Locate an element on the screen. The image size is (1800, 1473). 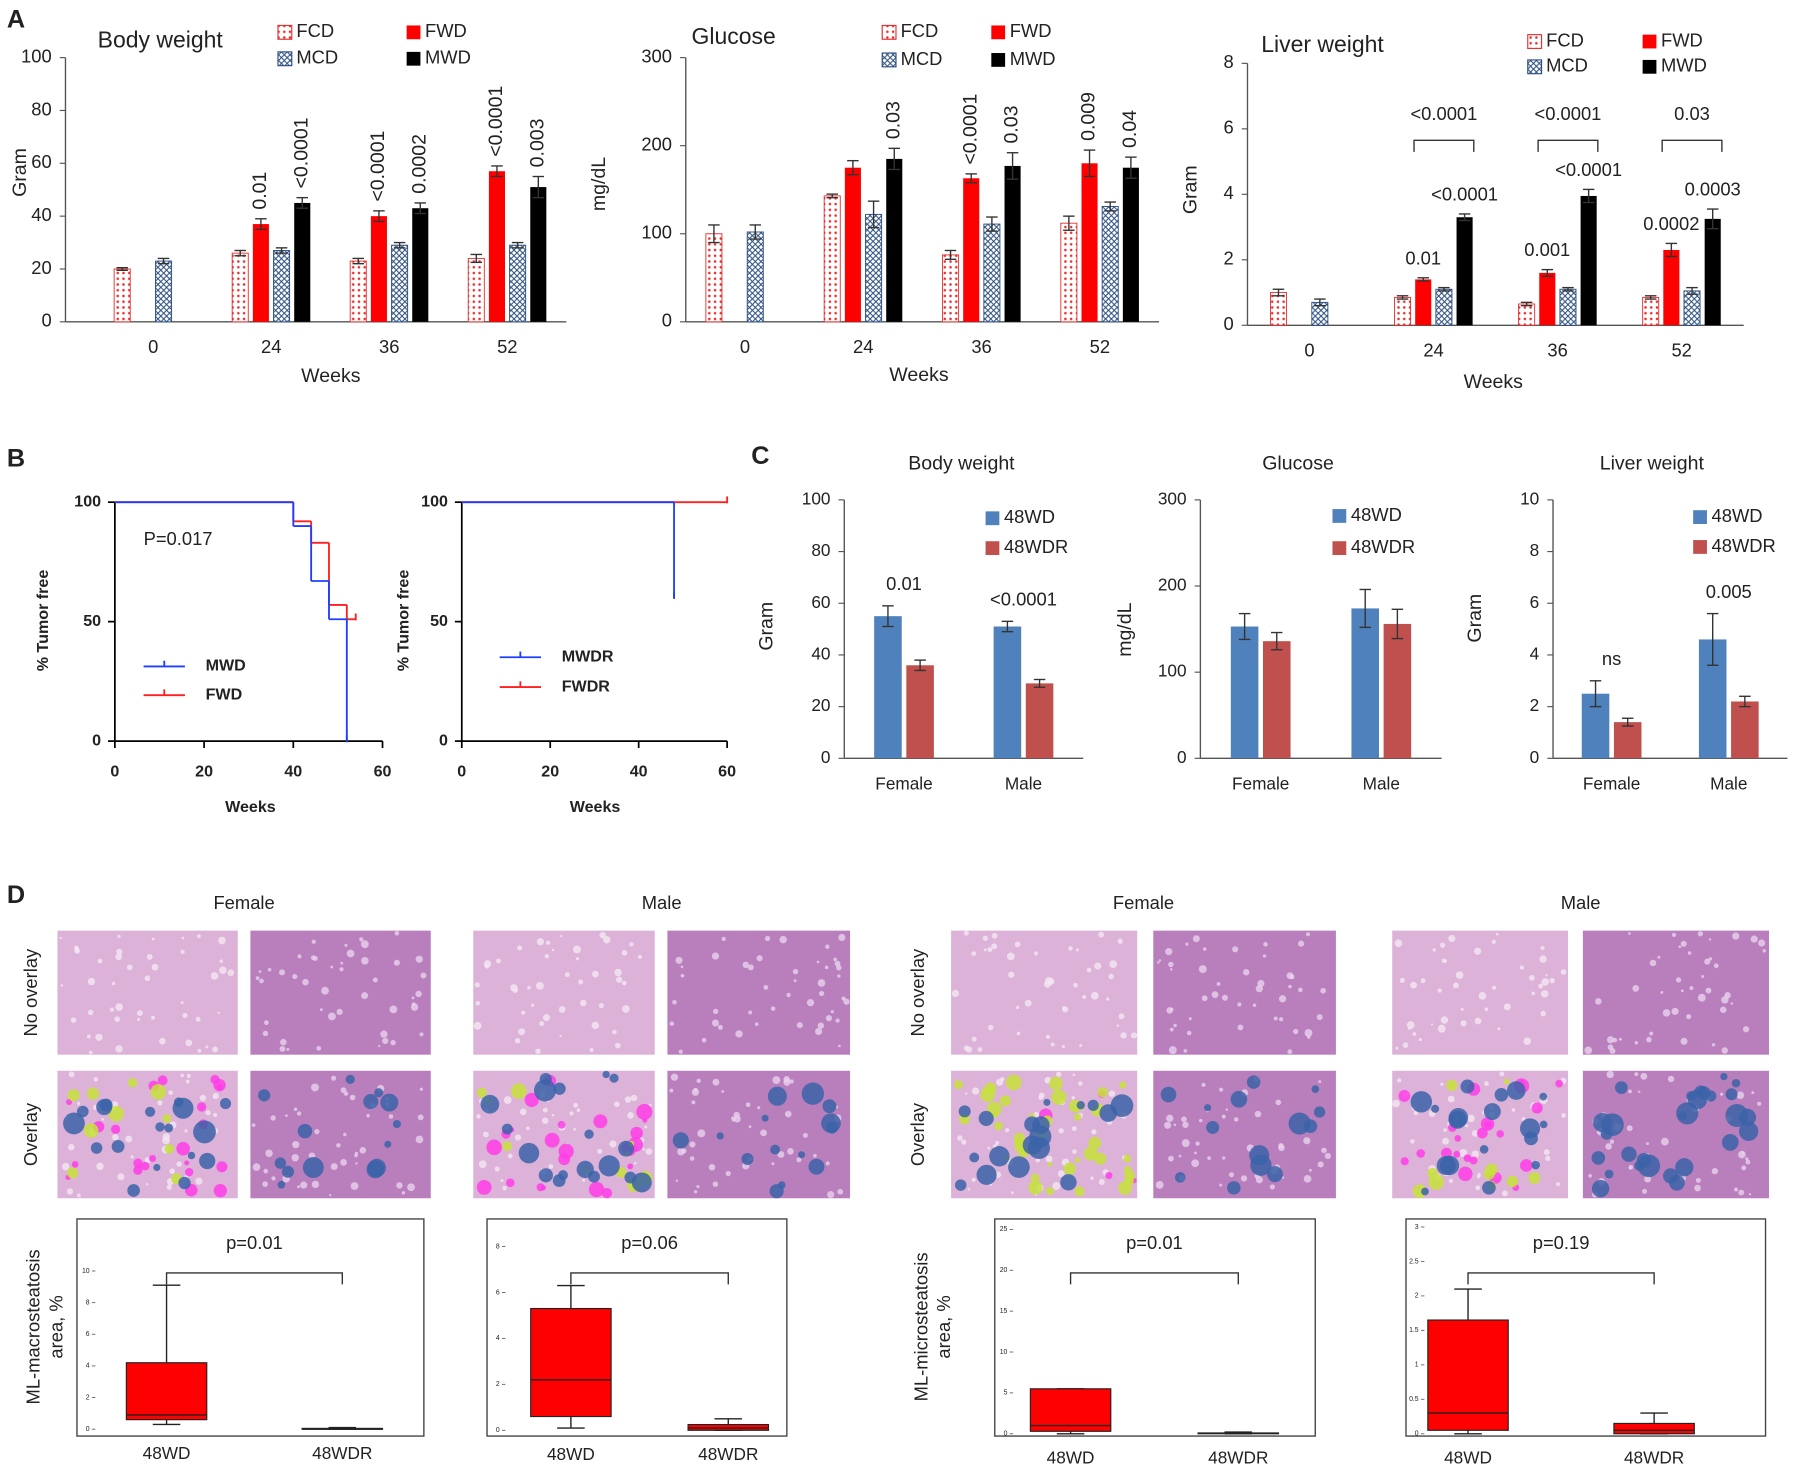
histology-image is located at coordinates (340, 992).